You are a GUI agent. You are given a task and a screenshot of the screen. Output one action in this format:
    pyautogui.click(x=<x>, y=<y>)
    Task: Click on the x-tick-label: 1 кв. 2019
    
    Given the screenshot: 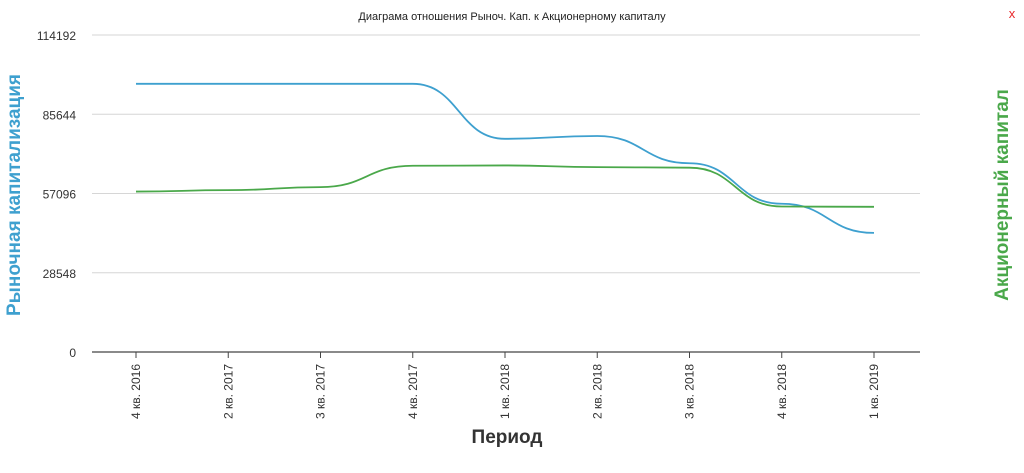 What is the action you would take?
    pyautogui.click(x=874, y=391)
    